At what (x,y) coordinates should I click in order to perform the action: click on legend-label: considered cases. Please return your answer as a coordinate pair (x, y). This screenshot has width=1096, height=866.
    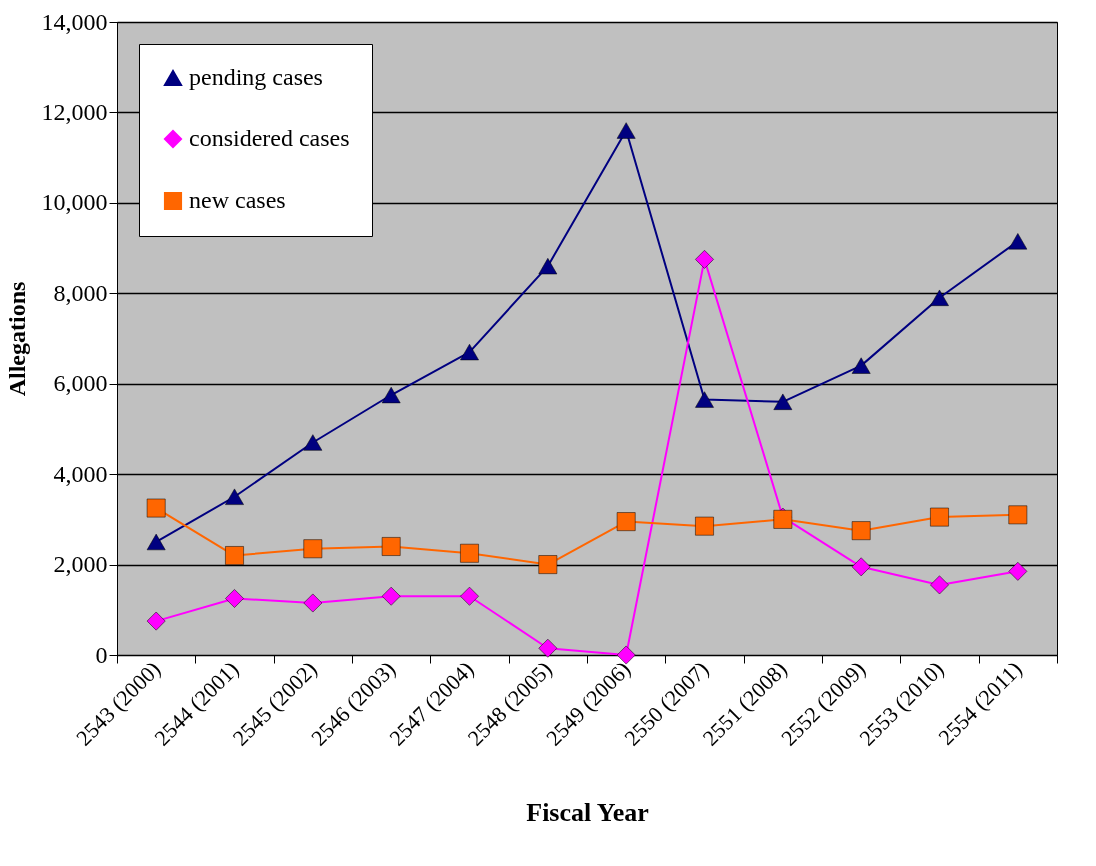
    Looking at the image, I should click on (269, 138).